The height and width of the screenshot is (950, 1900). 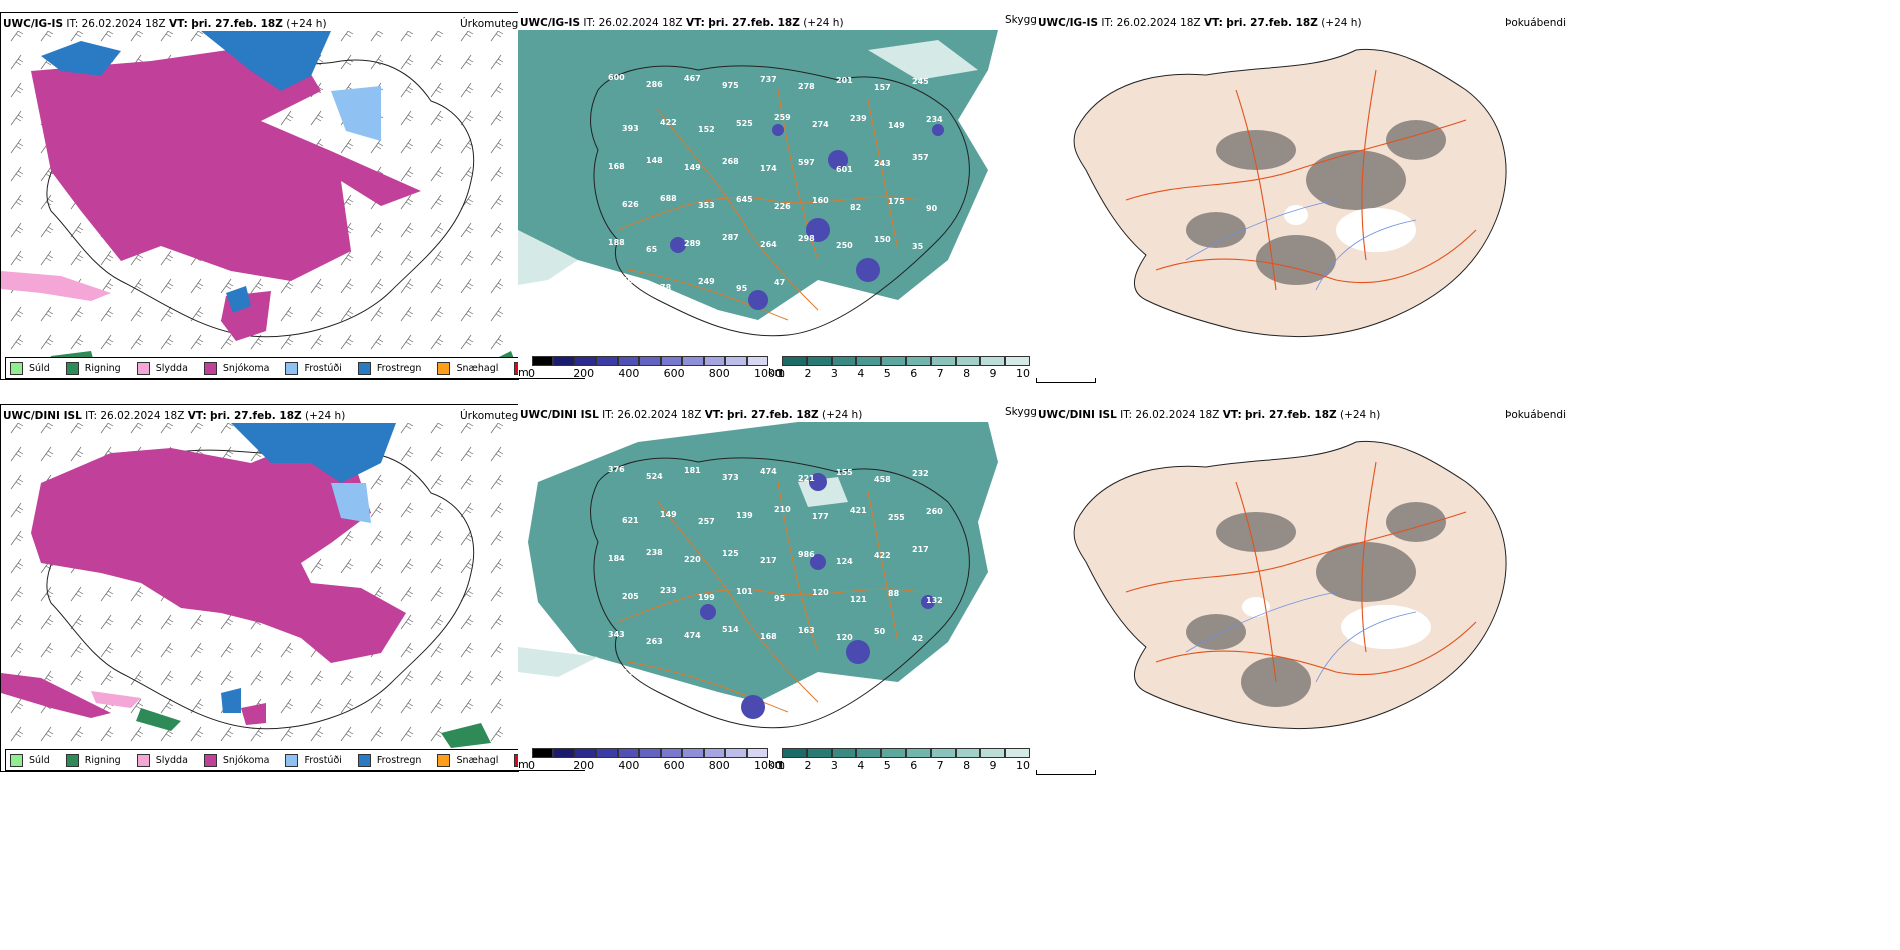 What do you see at coordinates (616, 469) in the screenshot?
I see `spot-label: 376` at bounding box center [616, 469].